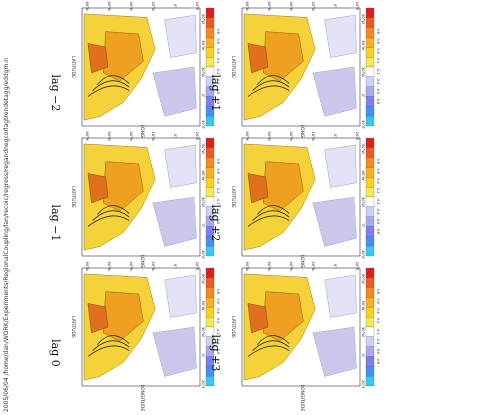  Describe the element at coordinates (378, 291) in the screenshot. I see `colorbar-tick-label: 0.8` at that location.